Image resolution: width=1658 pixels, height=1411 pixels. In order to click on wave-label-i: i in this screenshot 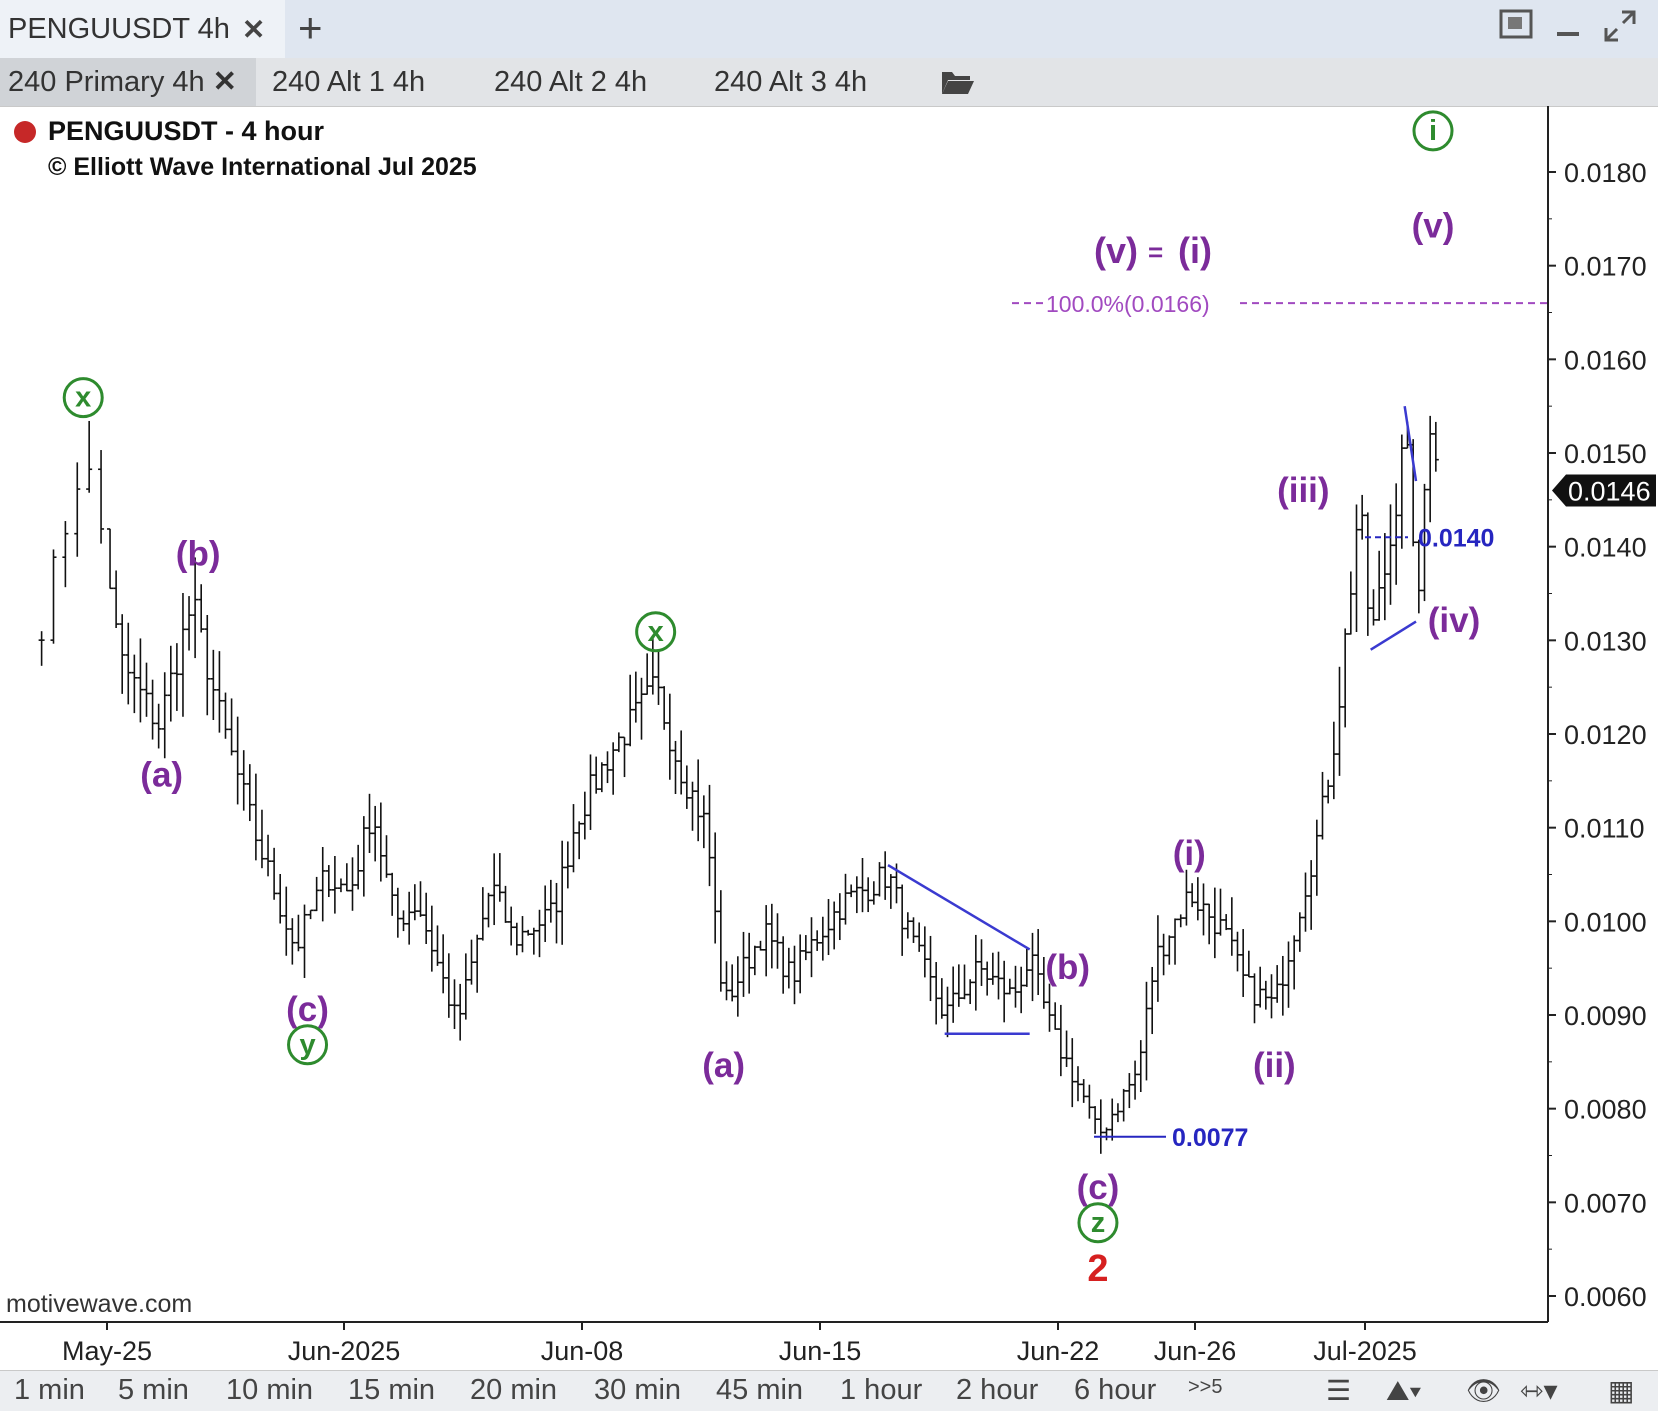, I will do `click(1433, 131)`.